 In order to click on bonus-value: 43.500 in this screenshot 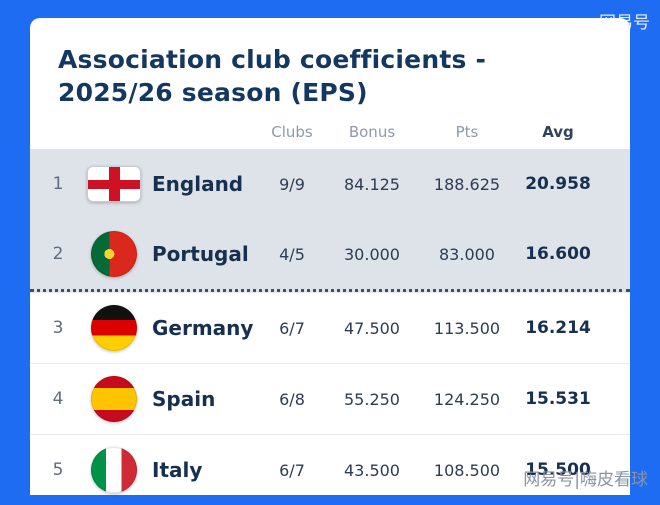, I will do `click(372, 470)`.